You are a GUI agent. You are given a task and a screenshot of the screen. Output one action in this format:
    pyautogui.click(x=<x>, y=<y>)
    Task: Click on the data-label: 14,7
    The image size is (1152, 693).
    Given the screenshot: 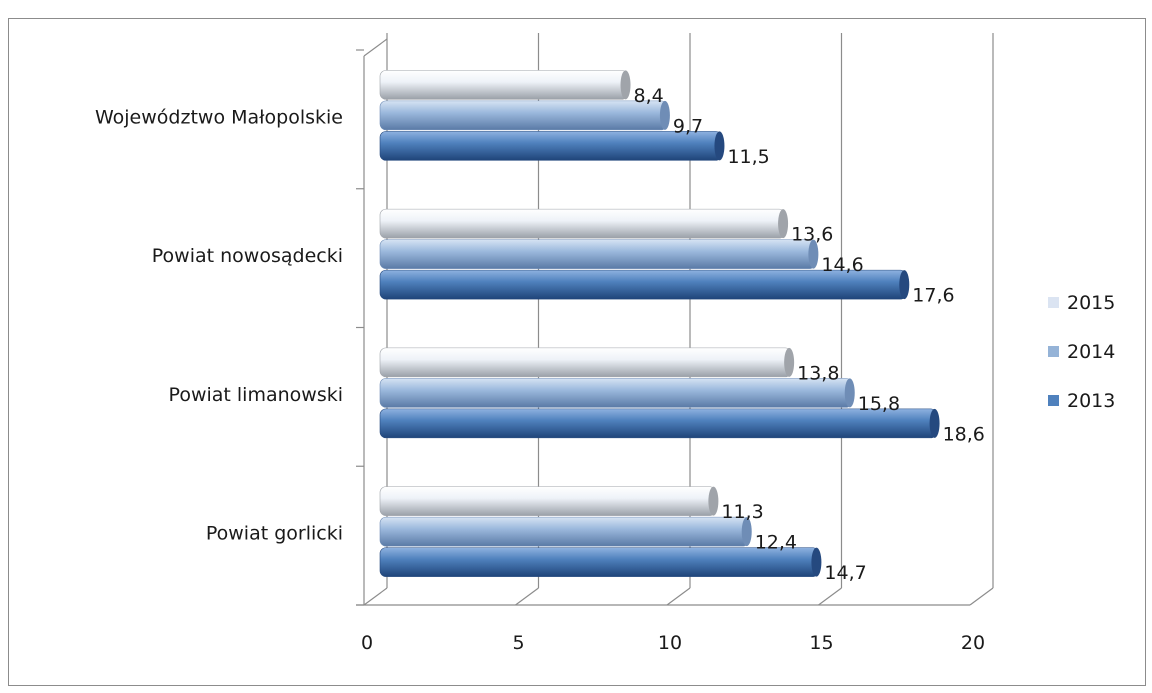 What is the action you would take?
    pyautogui.click(x=845, y=573)
    